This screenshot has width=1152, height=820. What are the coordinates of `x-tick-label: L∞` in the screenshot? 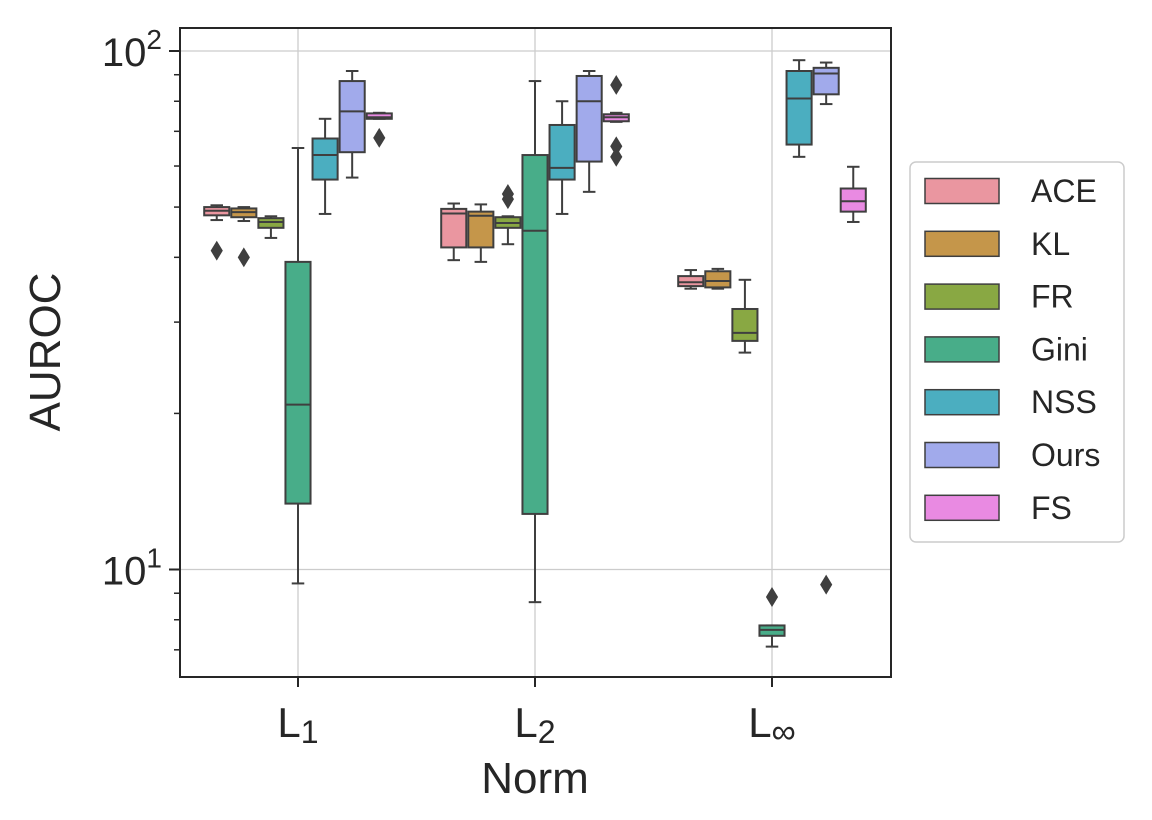 It's located at (772, 725).